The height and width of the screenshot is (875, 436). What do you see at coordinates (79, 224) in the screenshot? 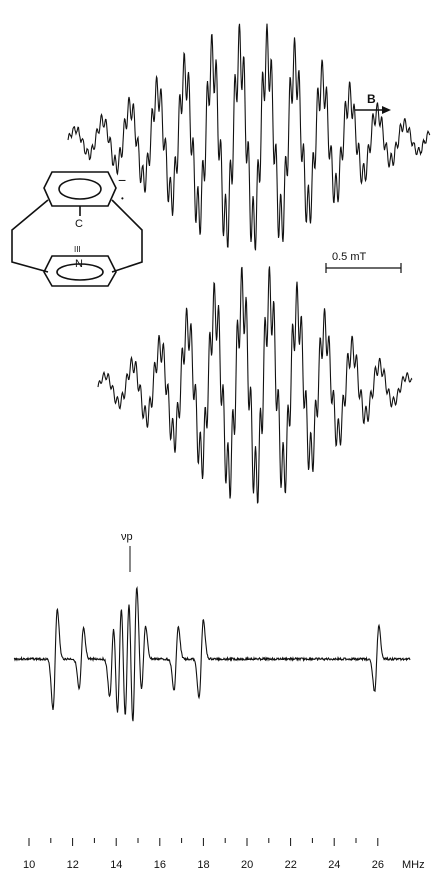
I see `carbon-atom-label: C` at bounding box center [79, 224].